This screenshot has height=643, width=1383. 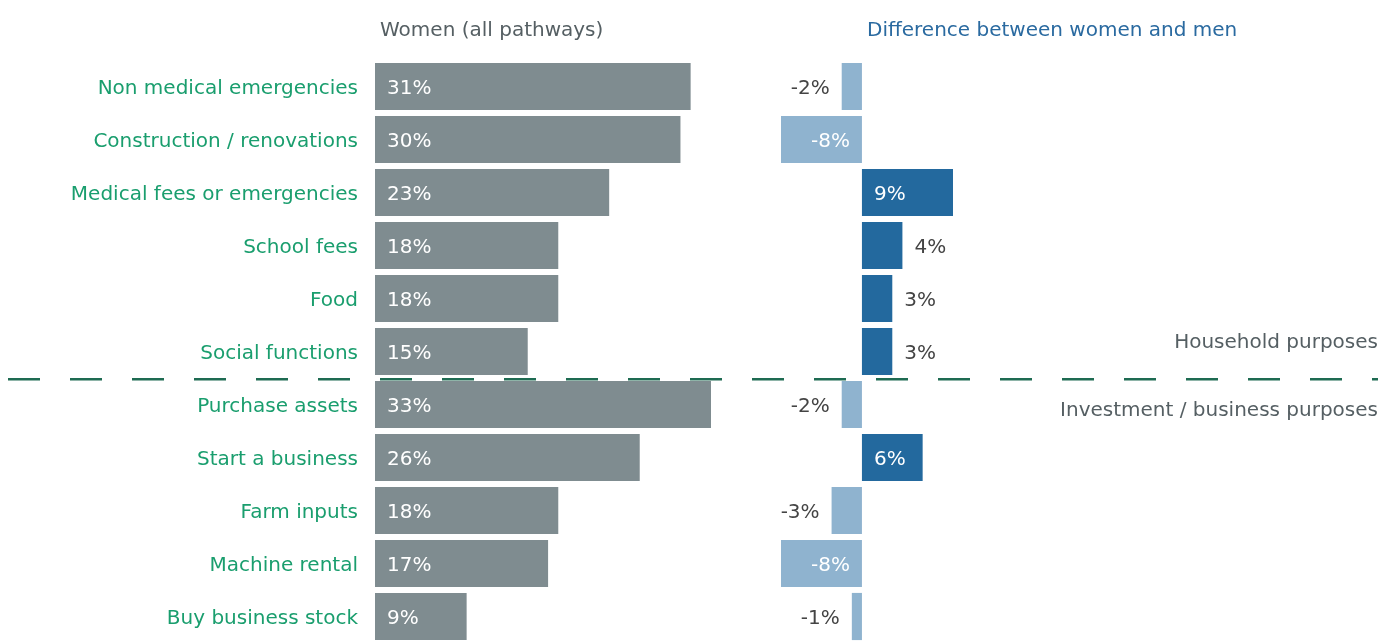 What do you see at coordinates (277, 404) in the screenshot?
I see `y-tick-label: Purchase assets` at bounding box center [277, 404].